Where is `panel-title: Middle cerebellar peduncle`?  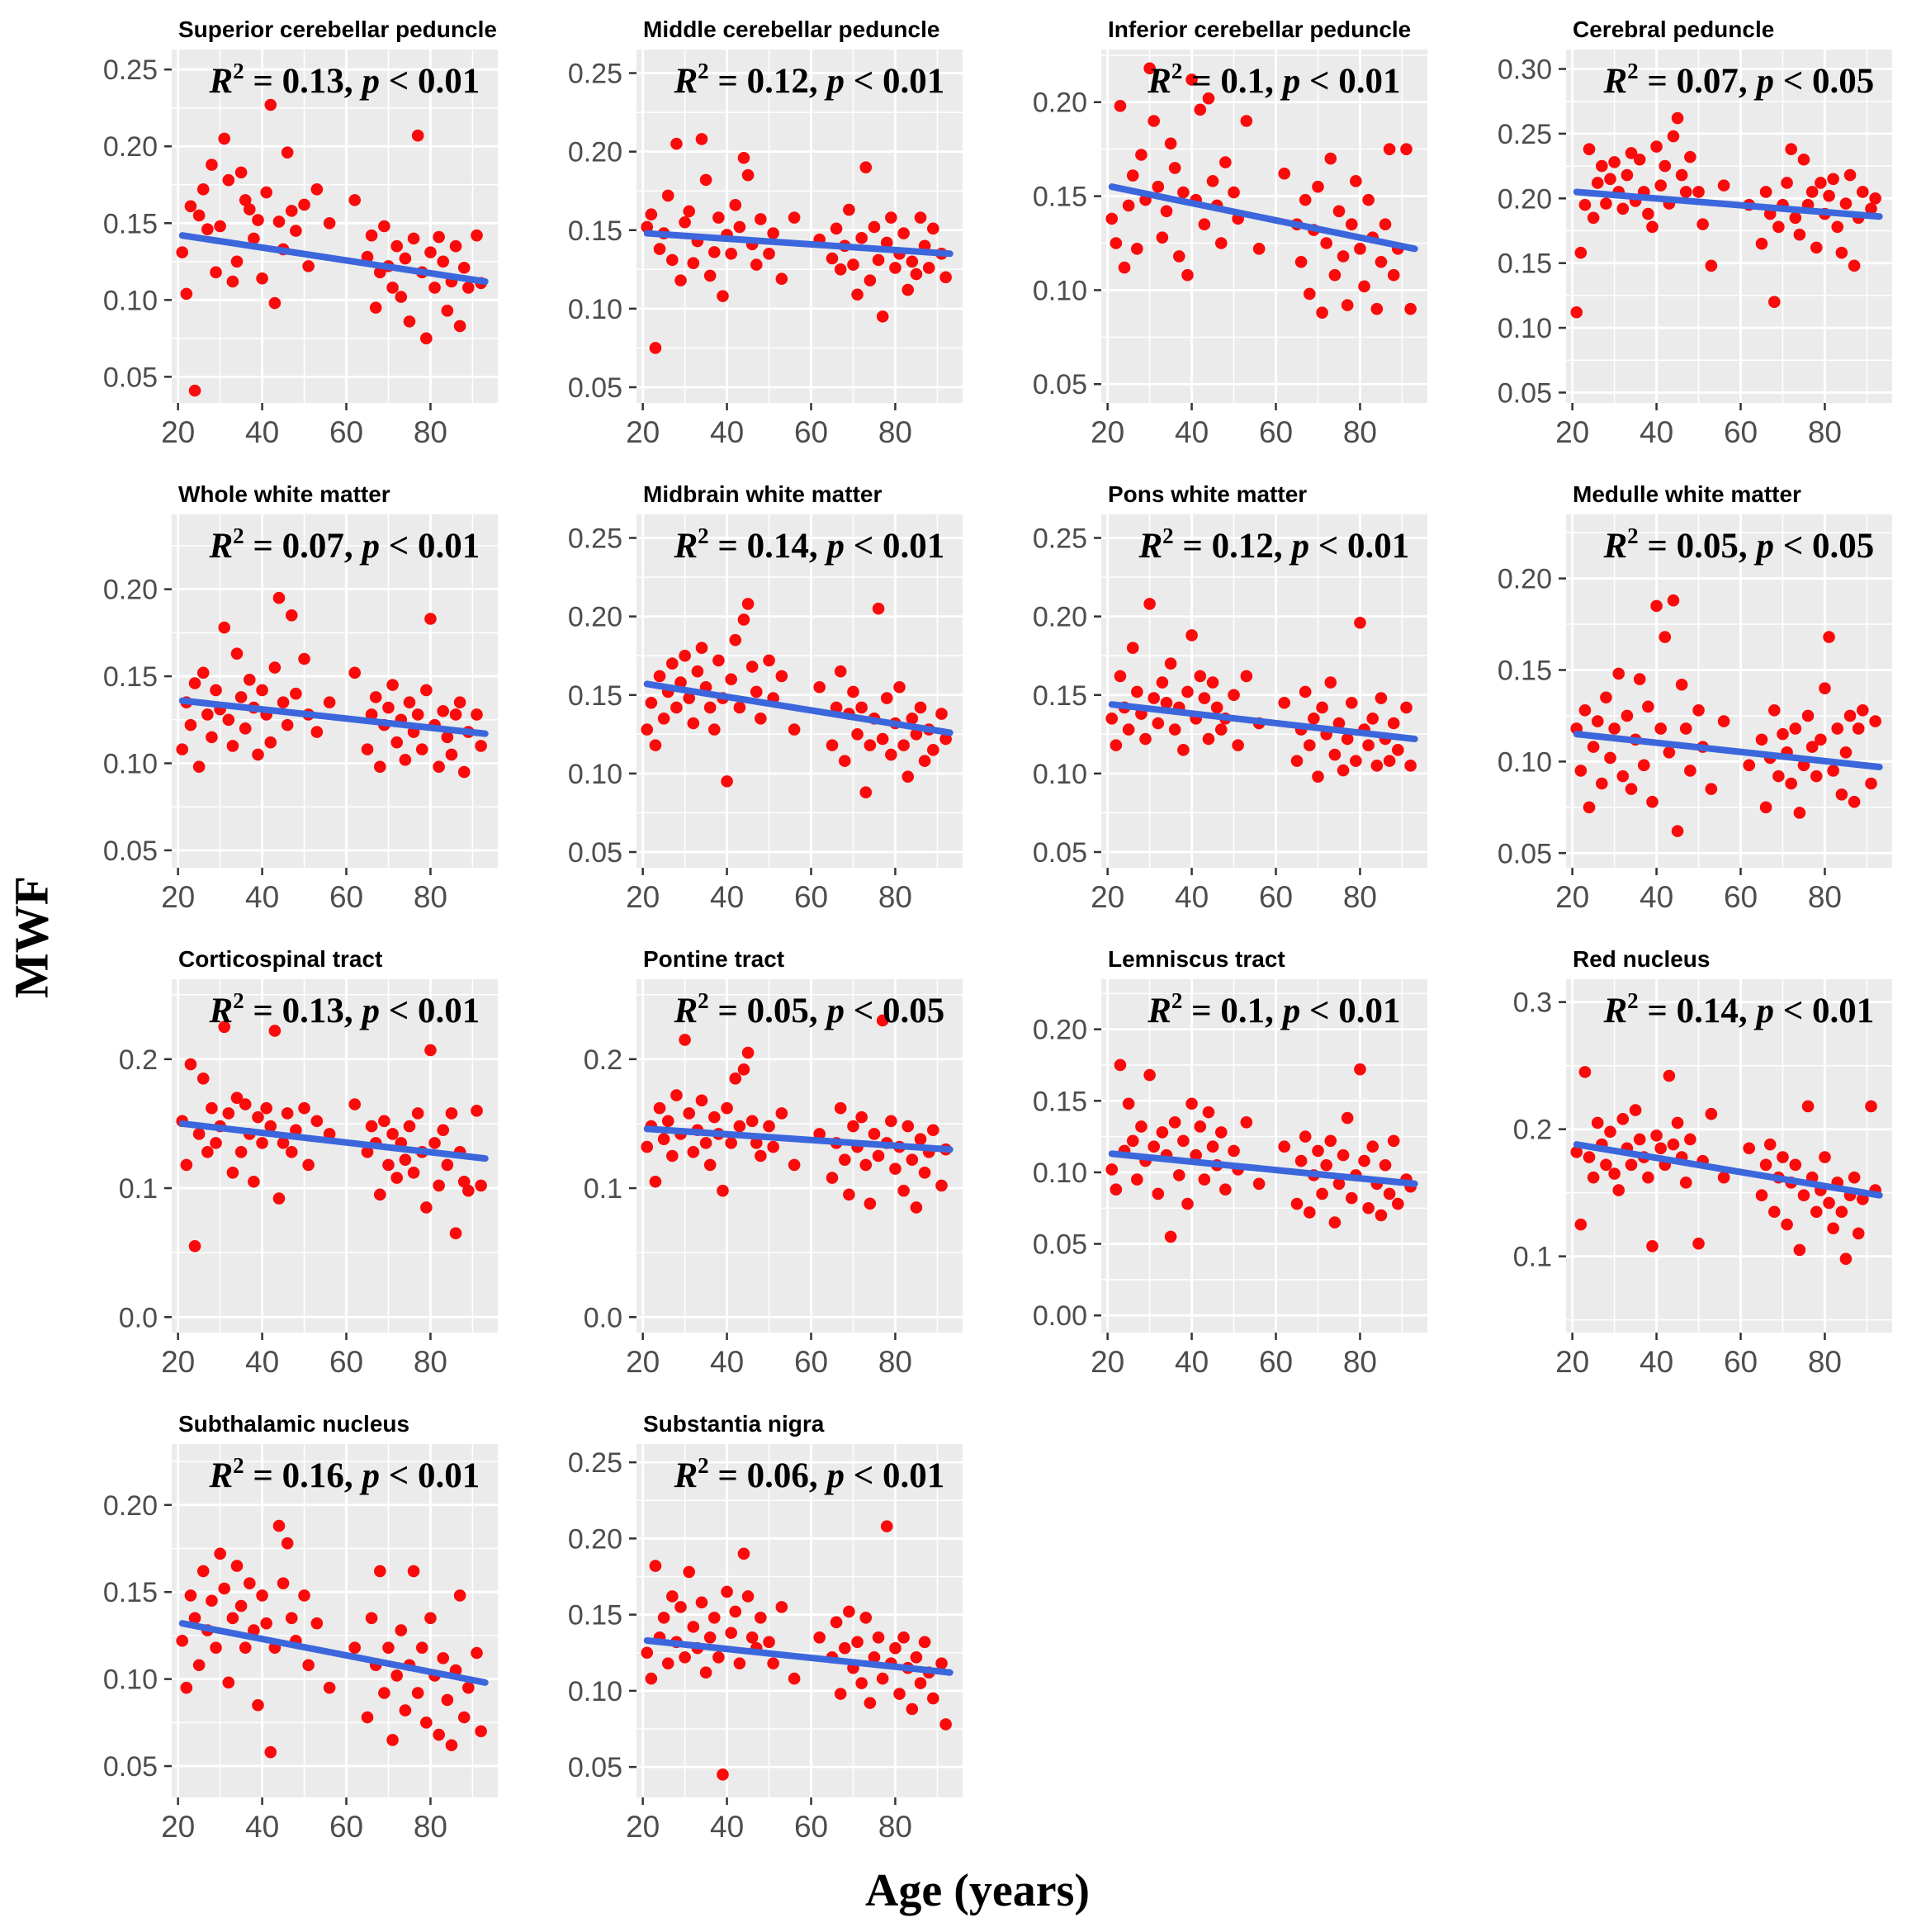
panel-title: Middle cerebellar peduncle is located at coordinates (791, 29).